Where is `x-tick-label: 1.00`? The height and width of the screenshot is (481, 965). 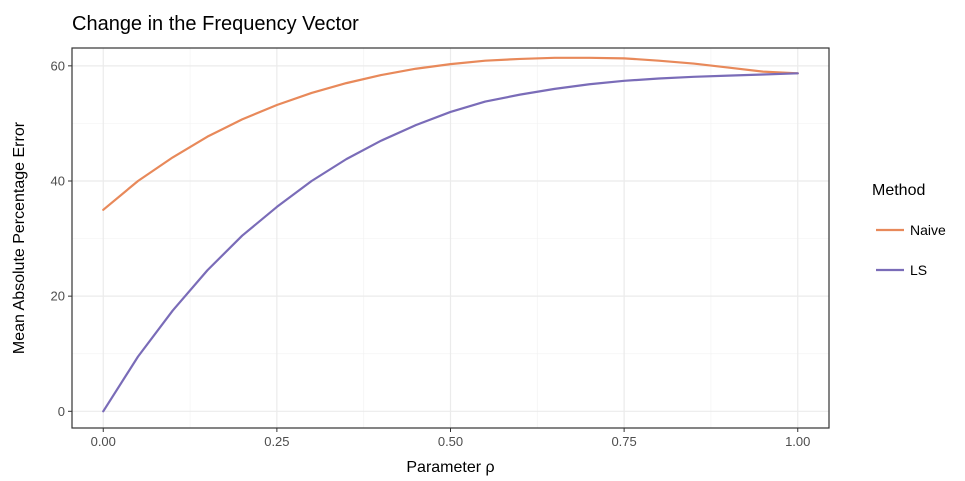
x-tick-label: 1.00 is located at coordinates (797, 441).